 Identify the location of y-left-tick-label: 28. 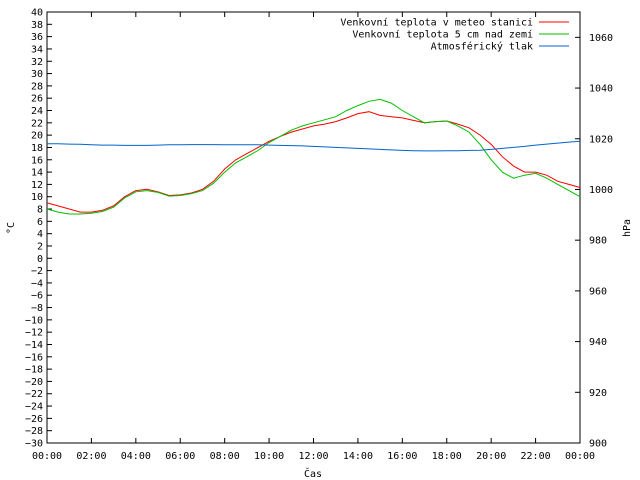
(37, 86).